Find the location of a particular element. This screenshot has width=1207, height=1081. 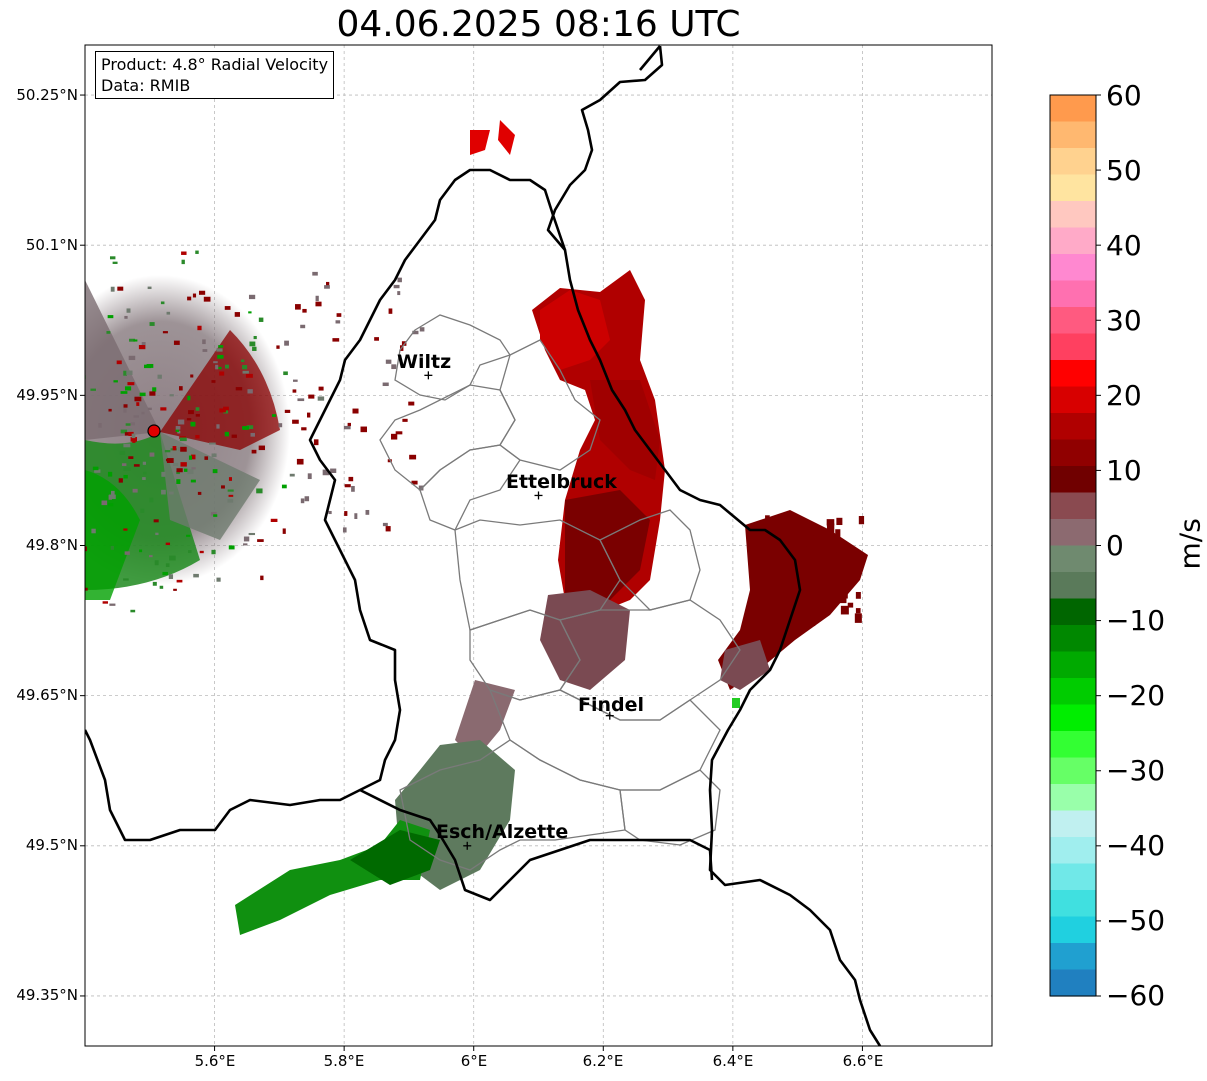

x-tick-label: 6.4°E is located at coordinates (733, 1061).